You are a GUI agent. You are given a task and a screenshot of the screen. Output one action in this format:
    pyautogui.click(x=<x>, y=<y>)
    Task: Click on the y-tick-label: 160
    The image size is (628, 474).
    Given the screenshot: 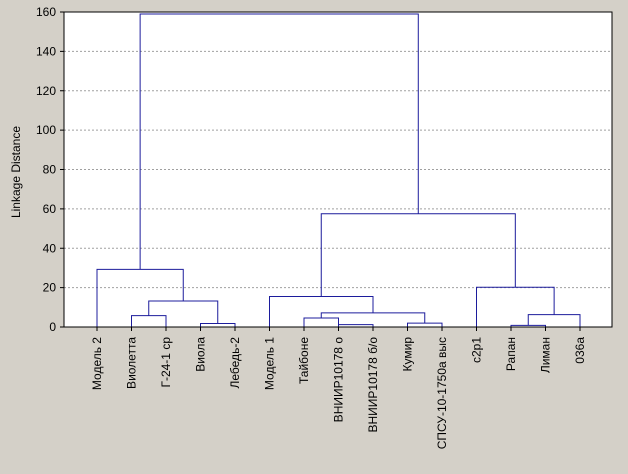 What is the action you would take?
    pyautogui.click(x=46, y=12)
    